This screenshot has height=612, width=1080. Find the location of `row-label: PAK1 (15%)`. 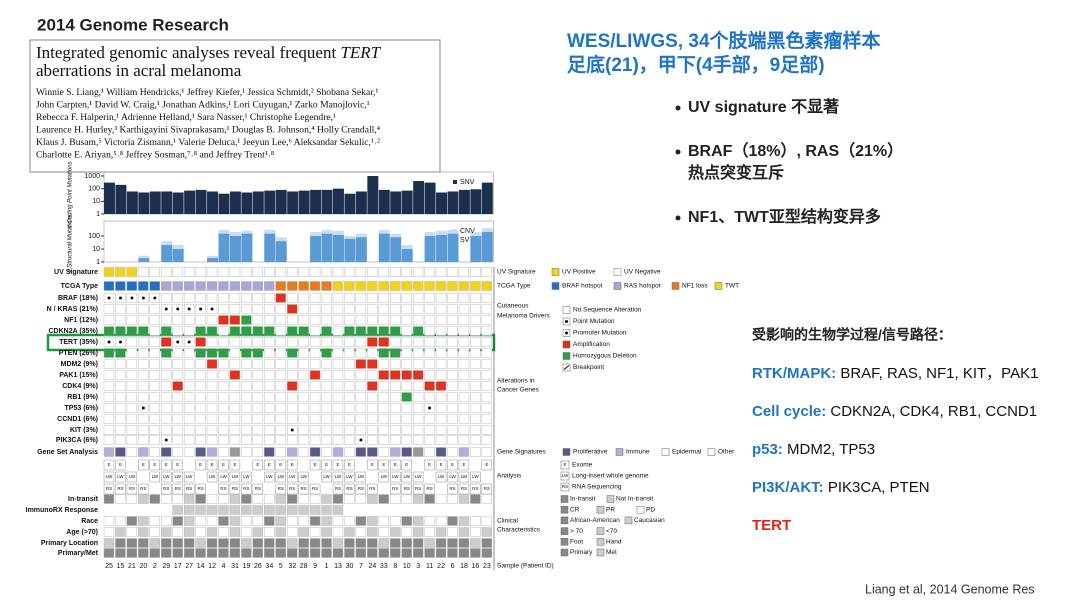

row-label: PAK1 (15%) is located at coordinates (78, 375).